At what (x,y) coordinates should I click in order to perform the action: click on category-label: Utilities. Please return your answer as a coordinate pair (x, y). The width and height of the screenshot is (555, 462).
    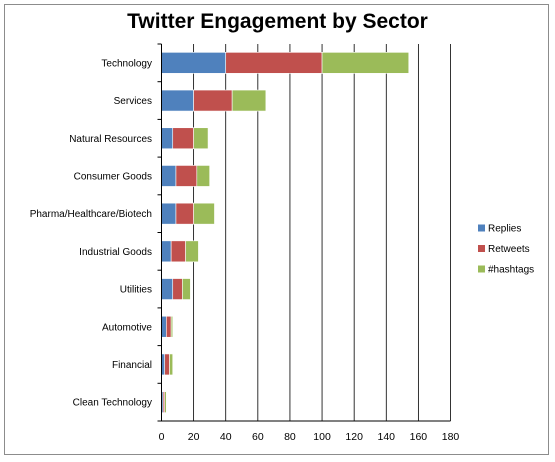
    Looking at the image, I should click on (136, 290).